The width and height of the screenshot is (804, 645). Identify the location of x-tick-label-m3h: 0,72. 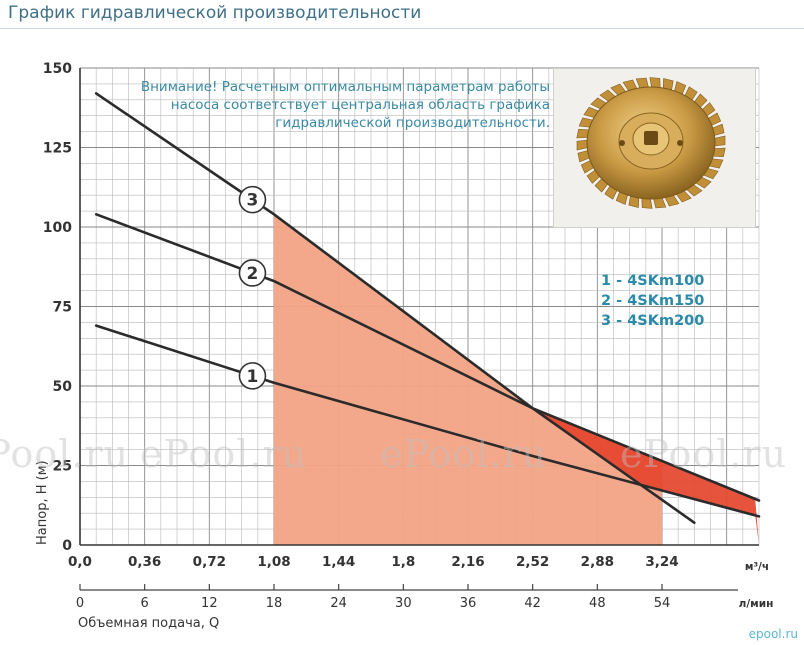
(209, 562).